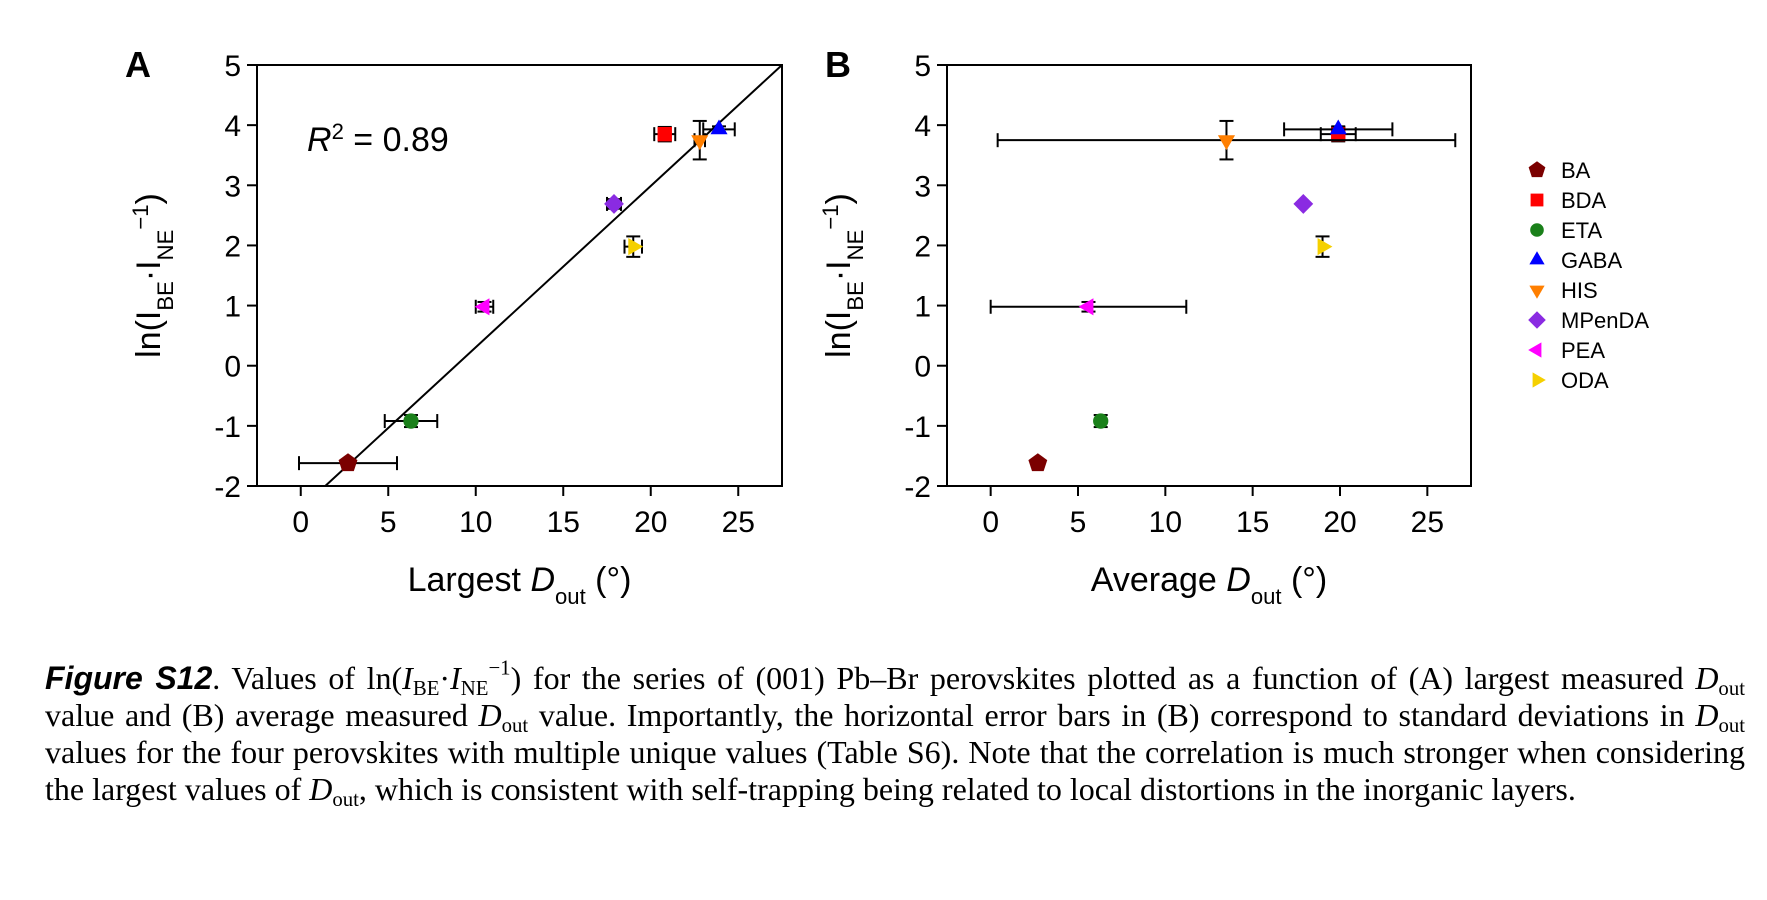  Describe the element at coordinates (1576, 170) in the screenshot. I see `legend-label: BA` at that location.